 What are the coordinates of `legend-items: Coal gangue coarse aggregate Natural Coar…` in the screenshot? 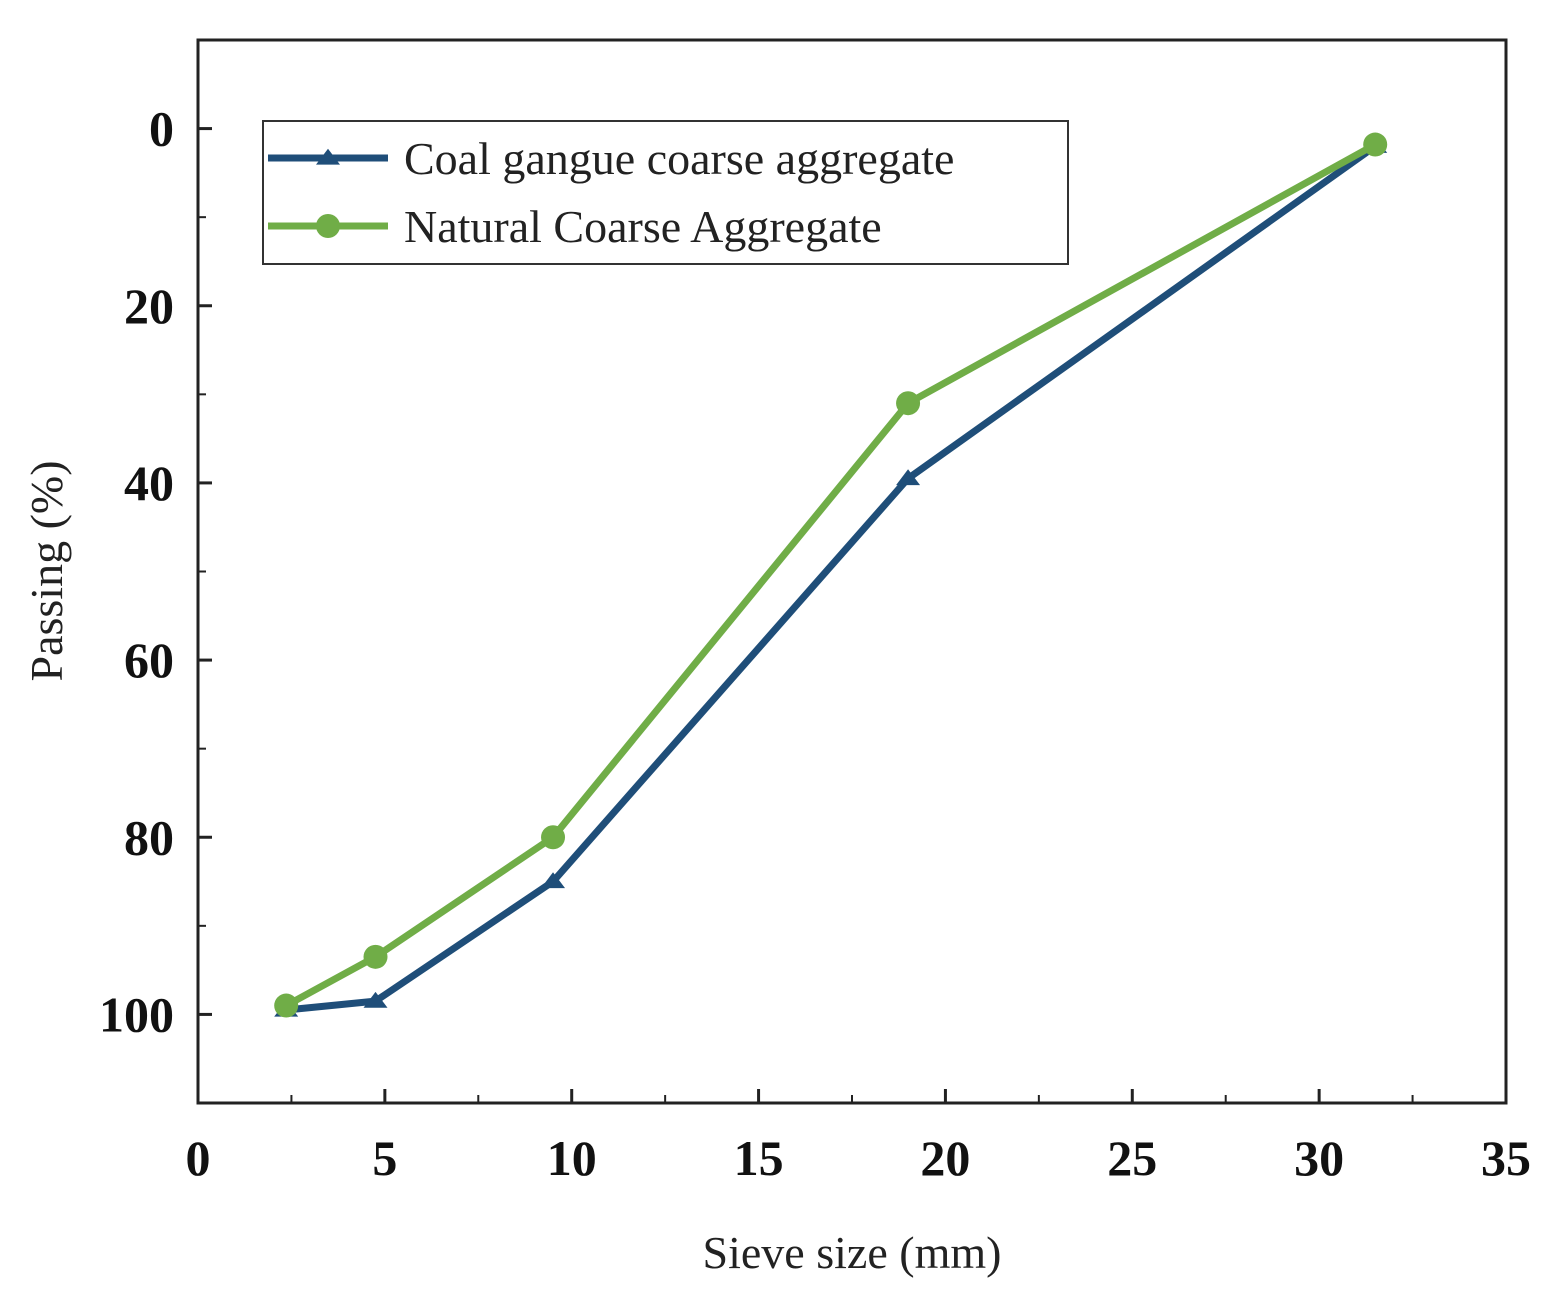 It's located at (611, 192).